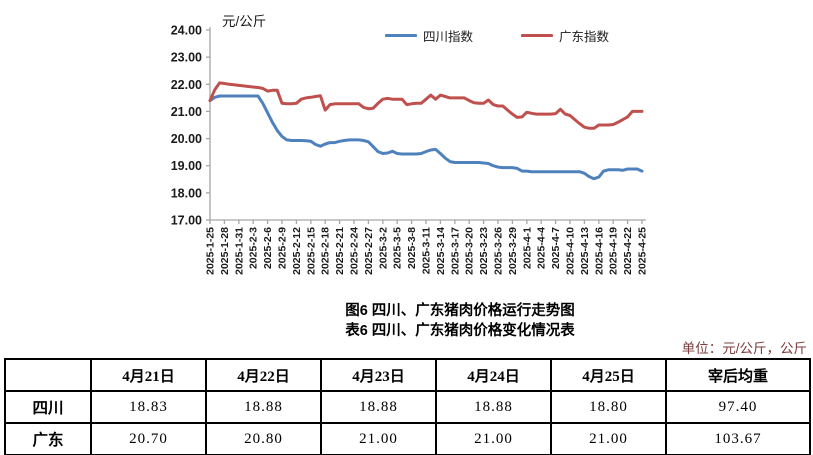  I want to click on column-header-cell: 4月23日, so click(378, 375).